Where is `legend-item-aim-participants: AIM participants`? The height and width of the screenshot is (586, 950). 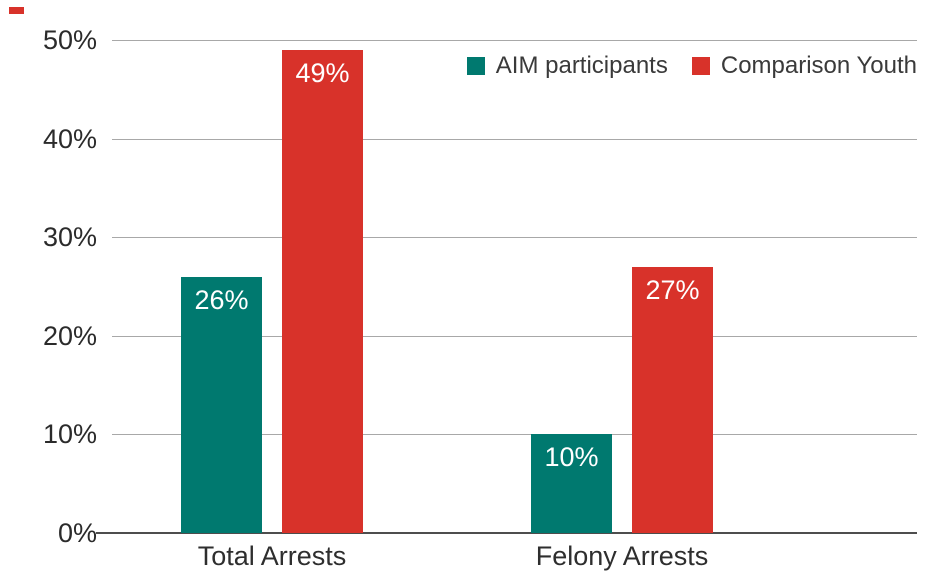 legend-item-aim-participants: AIM participants is located at coordinates (567, 65).